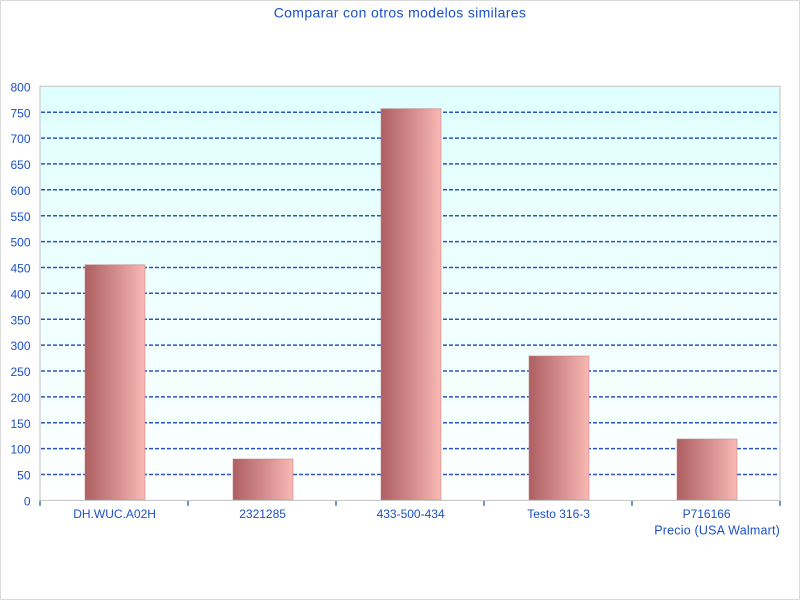  Describe the element at coordinates (20, 217) in the screenshot. I see `svg-text: 550` at that location.